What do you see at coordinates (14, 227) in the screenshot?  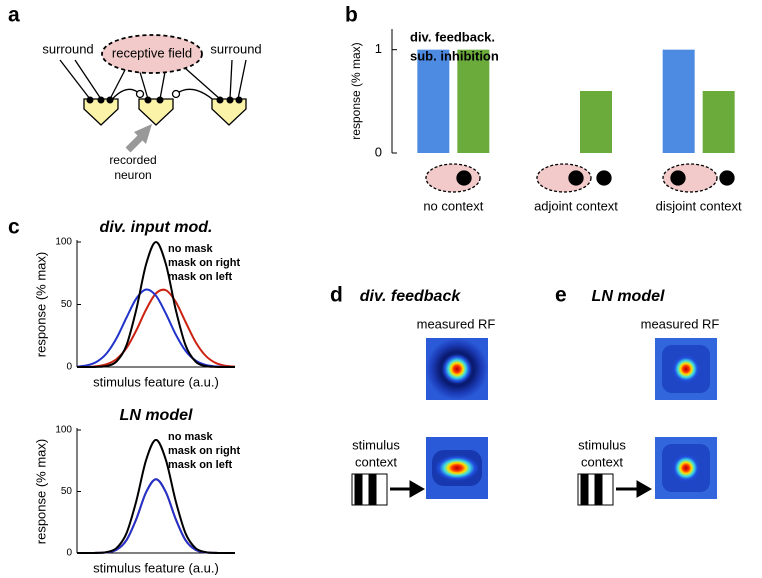 I see `panel-label: c` at bounding box center [14, 227].